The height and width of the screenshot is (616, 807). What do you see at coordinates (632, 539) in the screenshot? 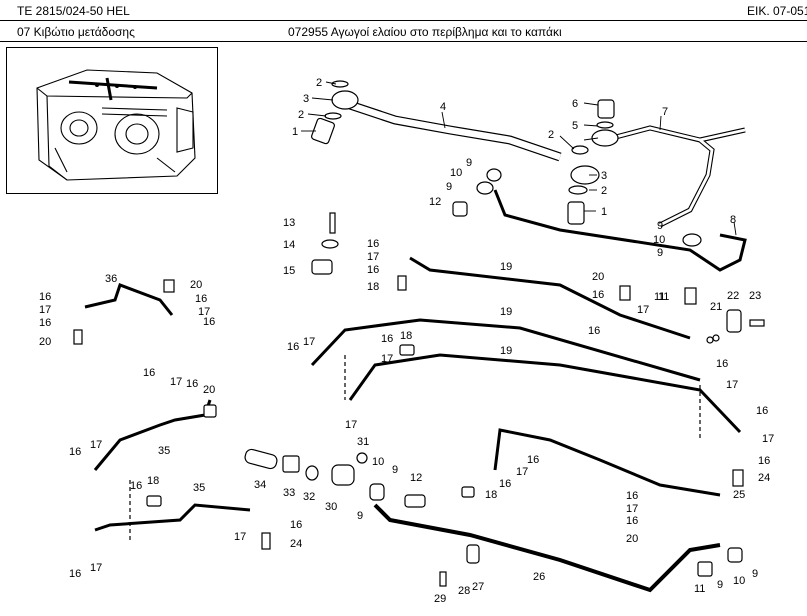
I see `callout-20-e: 20` at bounding box center [632, 539].